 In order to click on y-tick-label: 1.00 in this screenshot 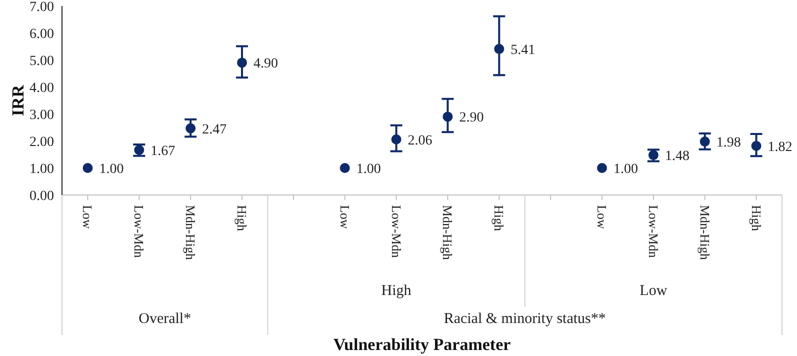, I will do `click(42, 169)`.